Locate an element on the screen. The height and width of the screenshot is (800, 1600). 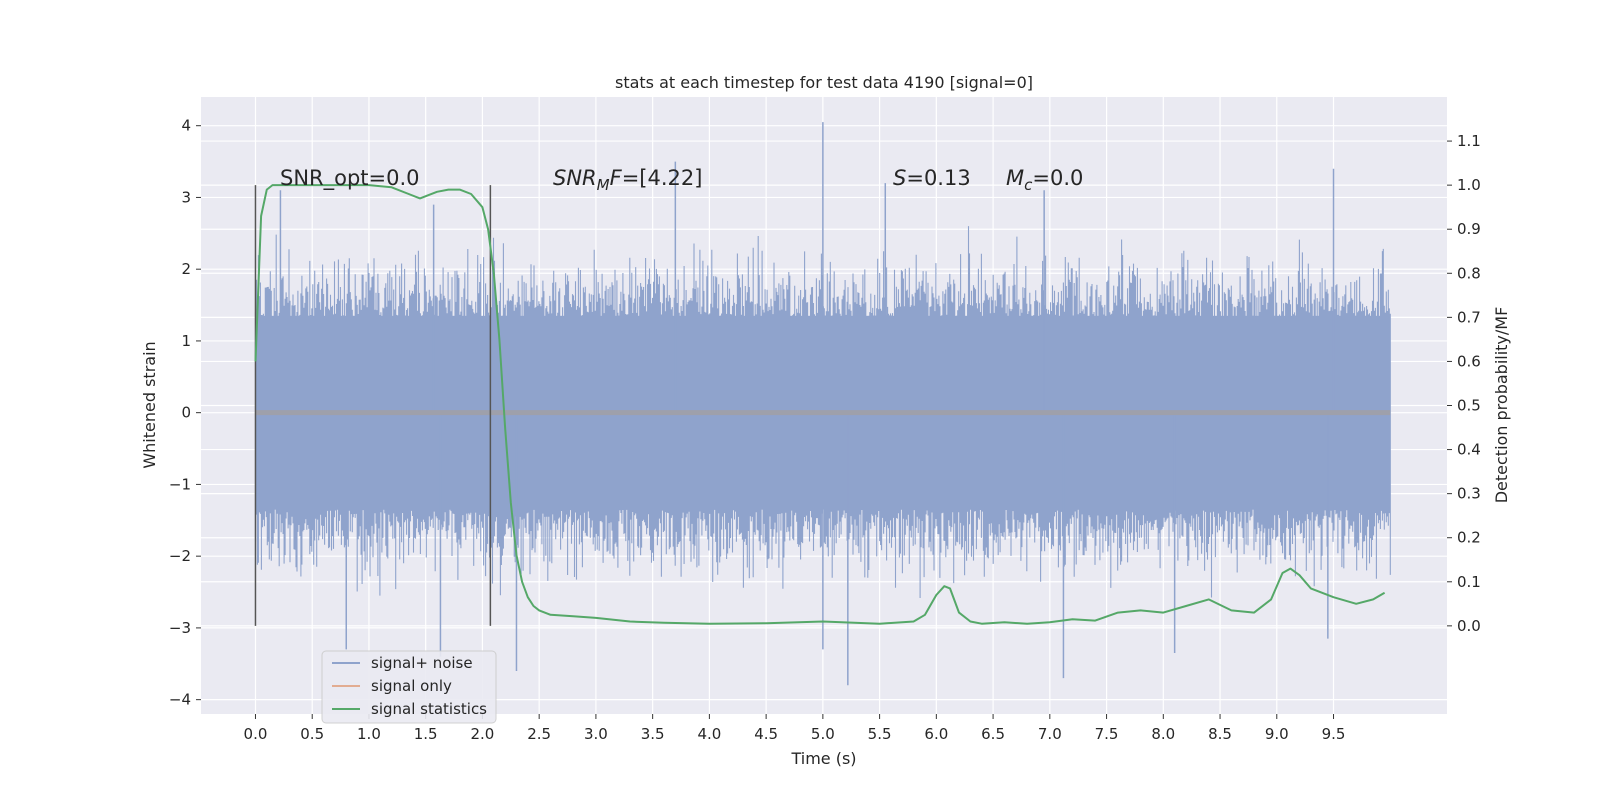
y-tick-label-left: 2 is located at coordinates (186, 269).